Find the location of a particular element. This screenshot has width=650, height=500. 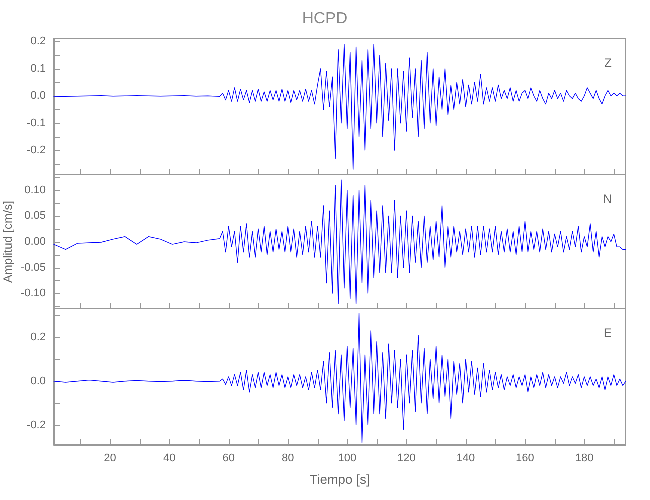

y-axis-title: Amplitud [cm/s] is located at coordinates (8, 242).